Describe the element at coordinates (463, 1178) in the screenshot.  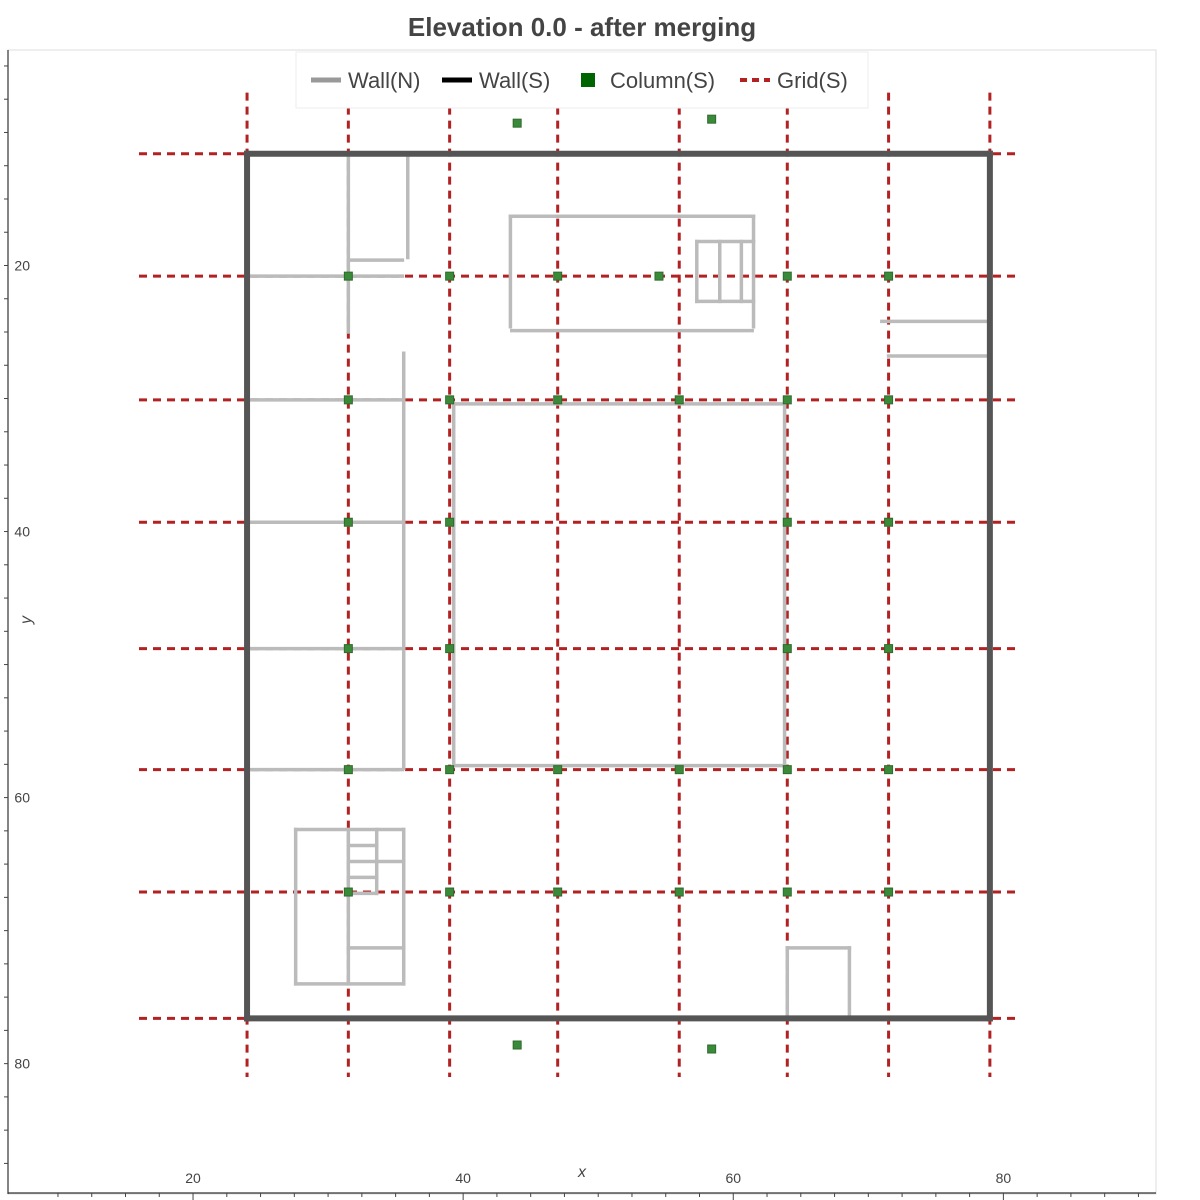
I see `x-tick-label: 40` at that location.